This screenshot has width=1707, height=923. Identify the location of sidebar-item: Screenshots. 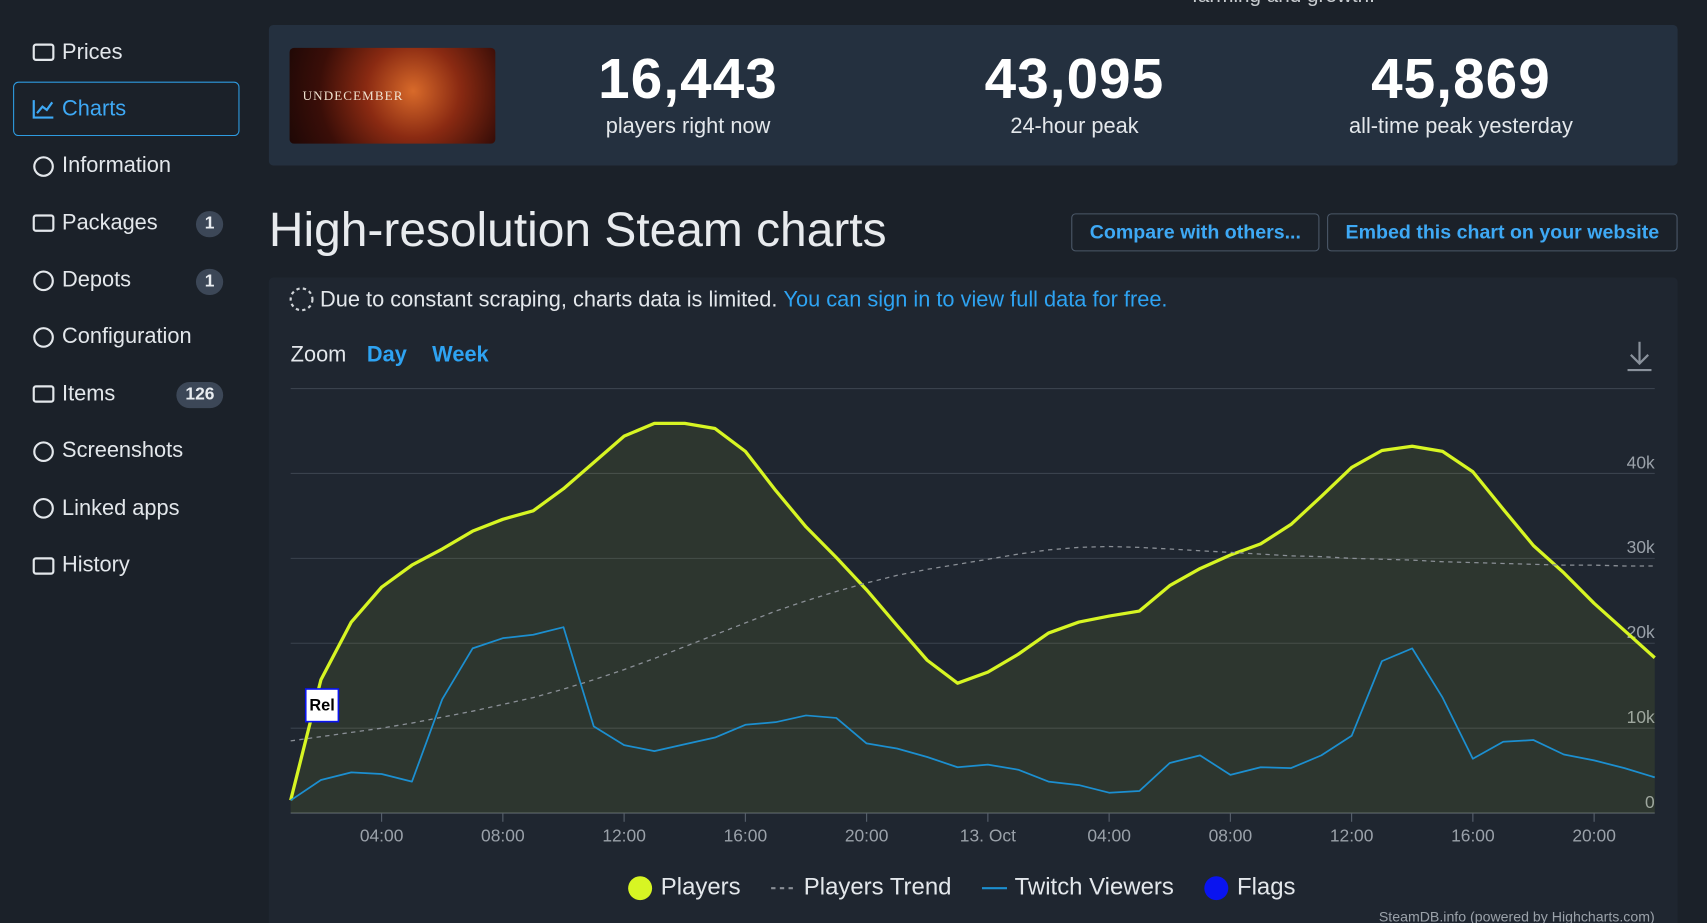
(126, 451).